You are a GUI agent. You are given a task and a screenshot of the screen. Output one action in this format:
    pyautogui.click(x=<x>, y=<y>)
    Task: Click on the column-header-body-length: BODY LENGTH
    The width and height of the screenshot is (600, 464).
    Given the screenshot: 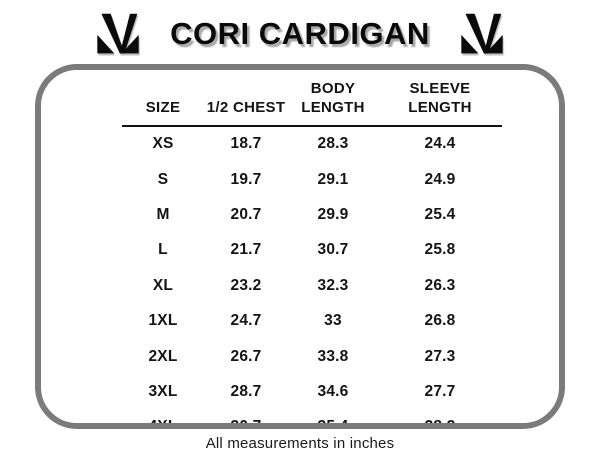 What is the action you would take?
    pyautogui.click(x=333, y=100)
    